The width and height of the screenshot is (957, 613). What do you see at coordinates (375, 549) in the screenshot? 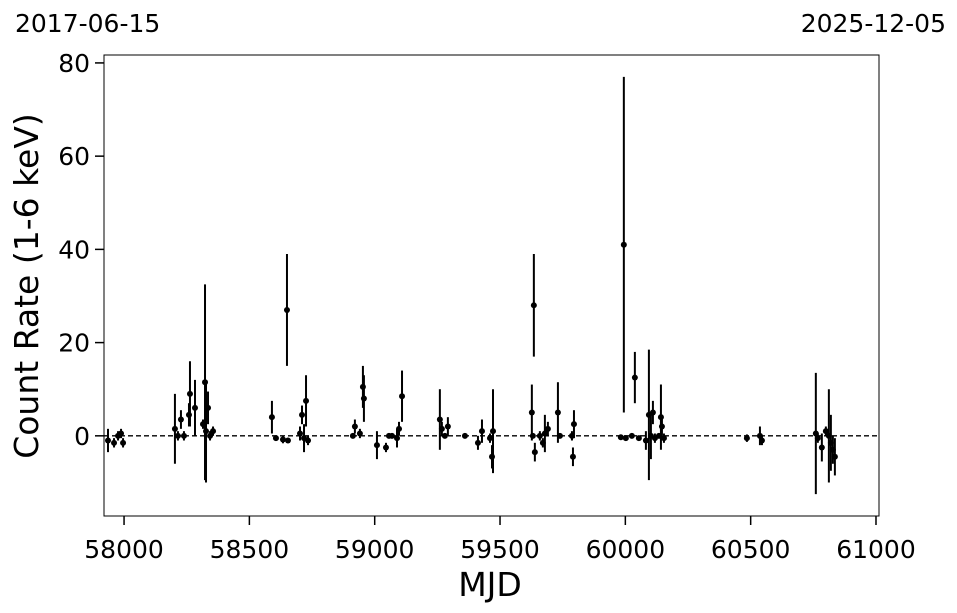
I see `x-tick-label: 59000` at bounding box center [375, 549].